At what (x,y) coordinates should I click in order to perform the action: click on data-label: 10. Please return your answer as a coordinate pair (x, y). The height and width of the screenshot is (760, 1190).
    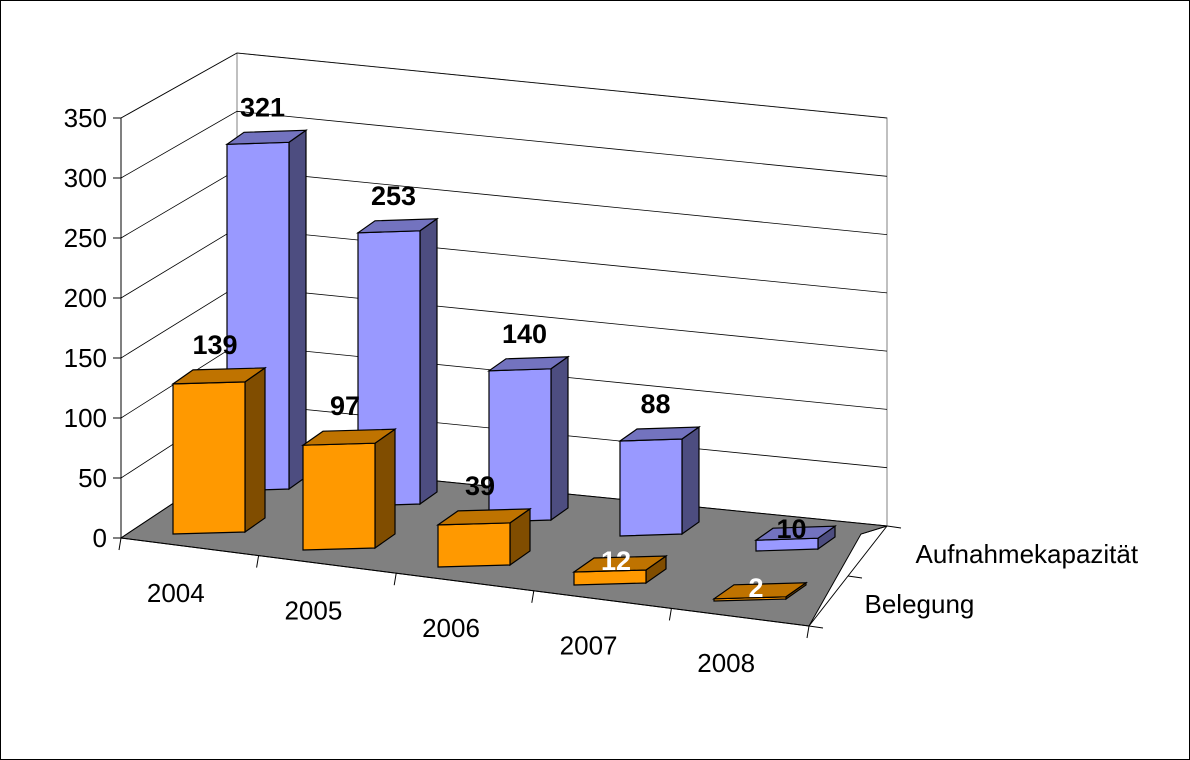
    Looking at the image, I should click on (791, 529).